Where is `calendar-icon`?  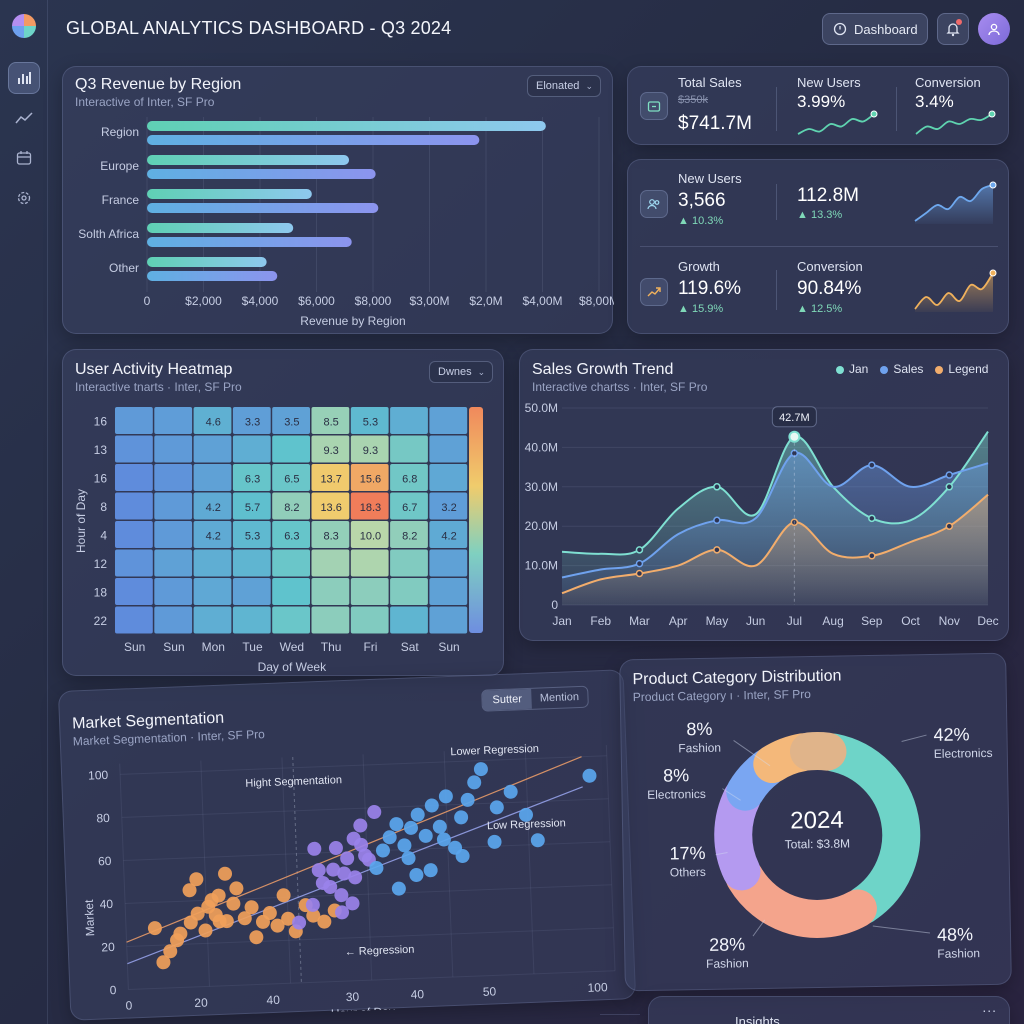 calendar-icon is located at coordinates (24, 158).